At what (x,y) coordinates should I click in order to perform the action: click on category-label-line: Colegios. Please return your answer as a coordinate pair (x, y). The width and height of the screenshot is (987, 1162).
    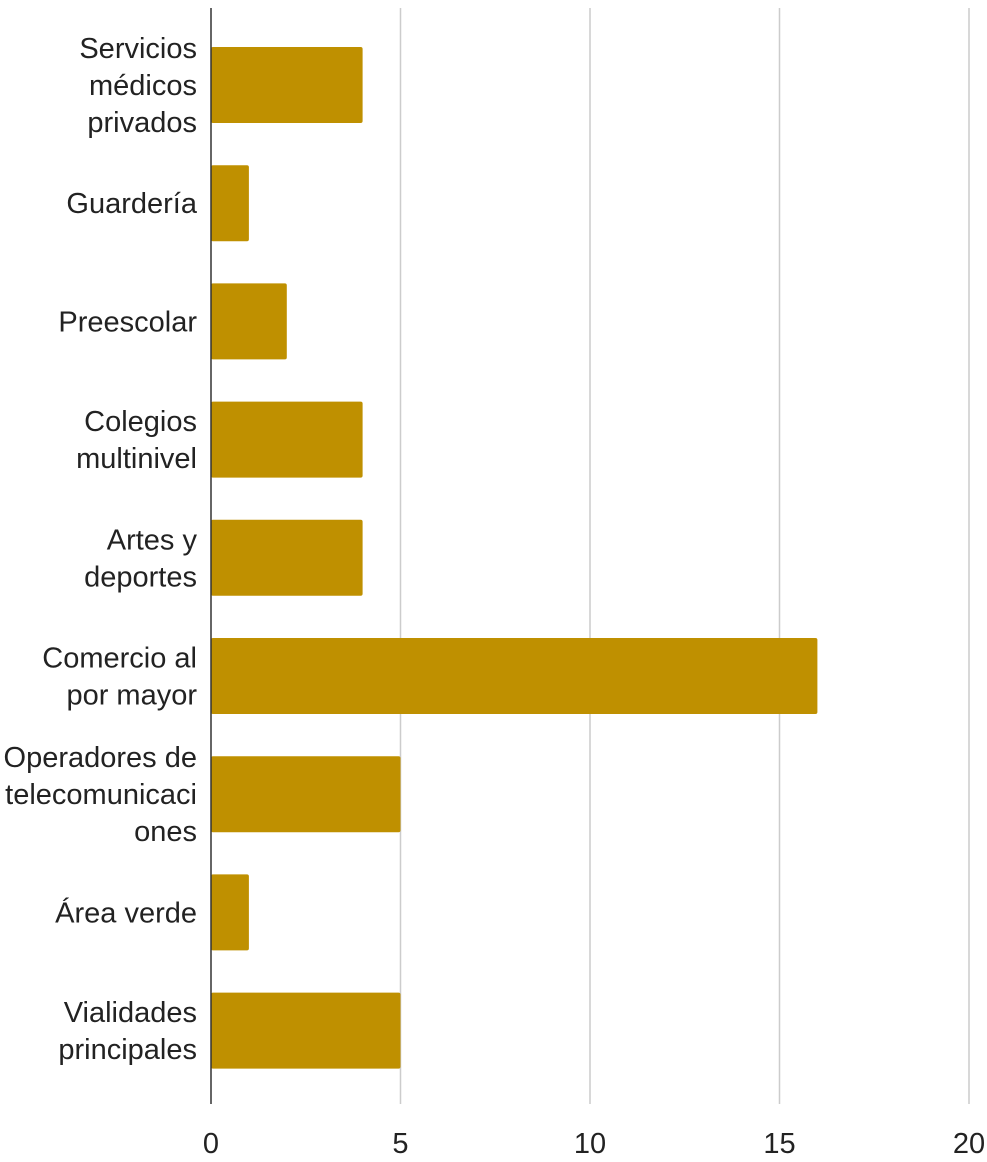
    Looking at the image, I should click on (140, 422).